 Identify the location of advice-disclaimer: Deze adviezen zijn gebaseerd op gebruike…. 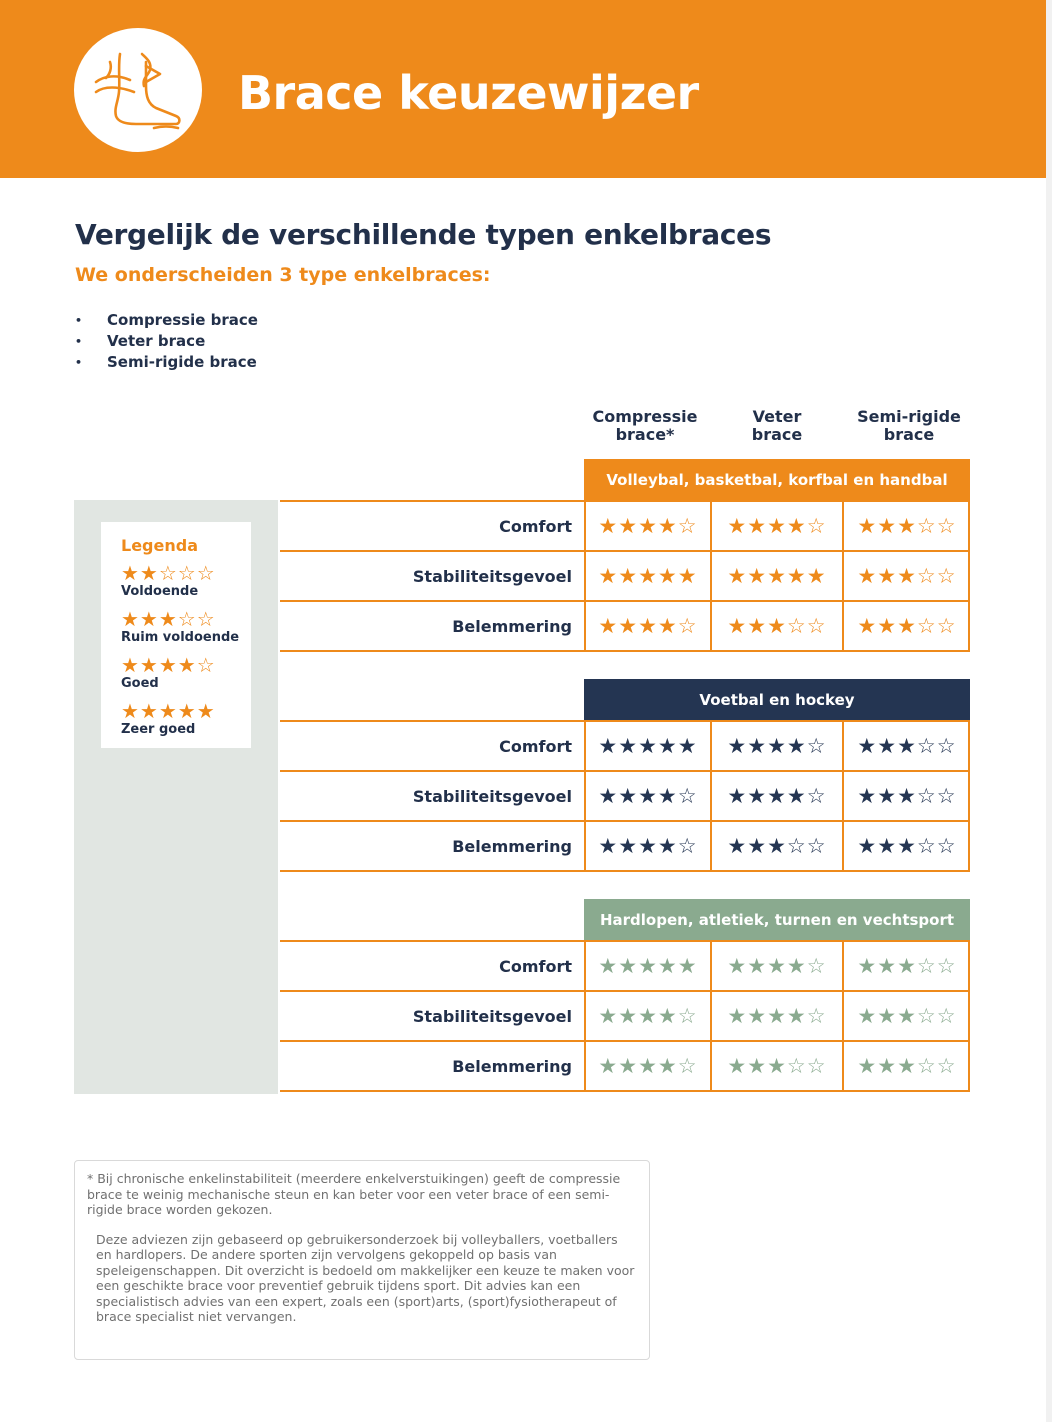
(365, 1278).